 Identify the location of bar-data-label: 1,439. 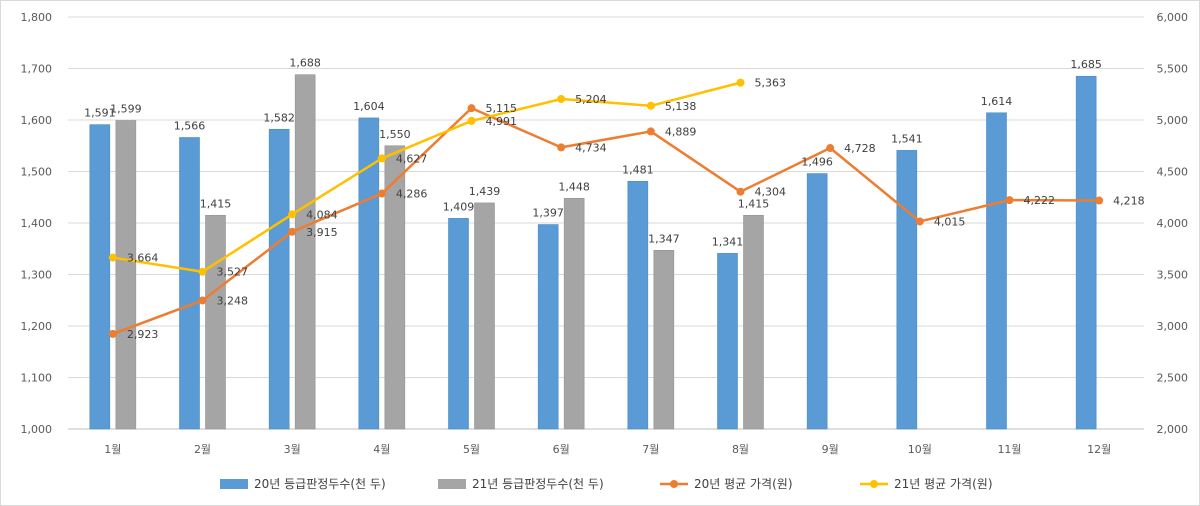
(485, 191).